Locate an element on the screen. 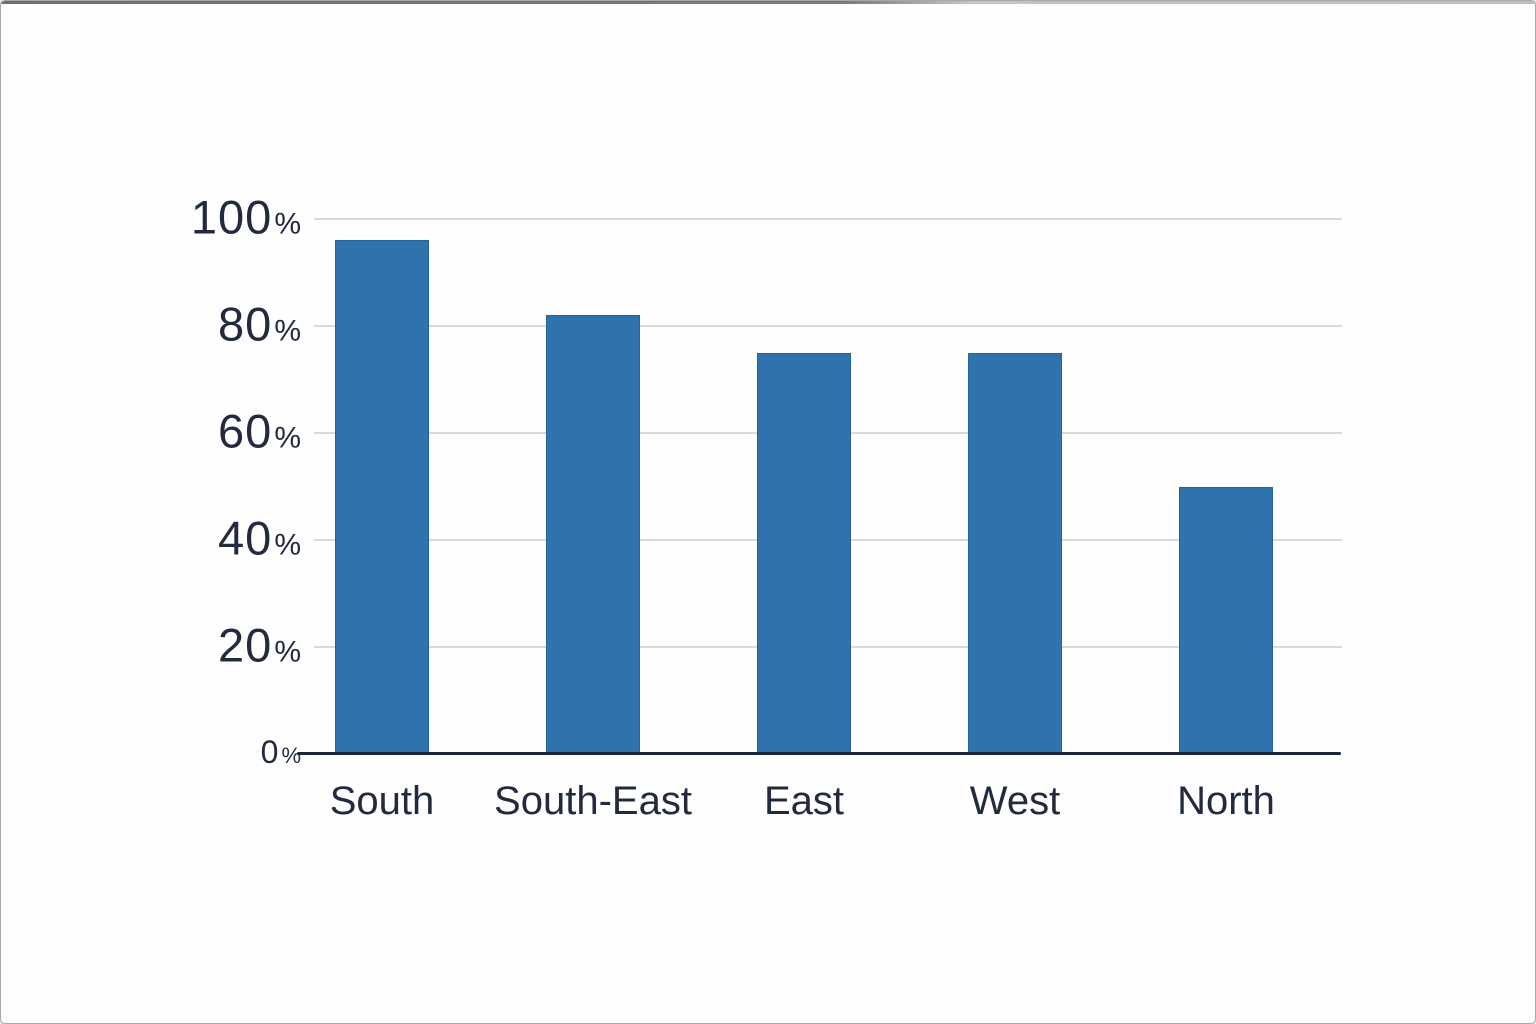 Image resolution: width=1536 pixels, height=1024 pixels. bar-south-east is located at coordinates (593, 534).